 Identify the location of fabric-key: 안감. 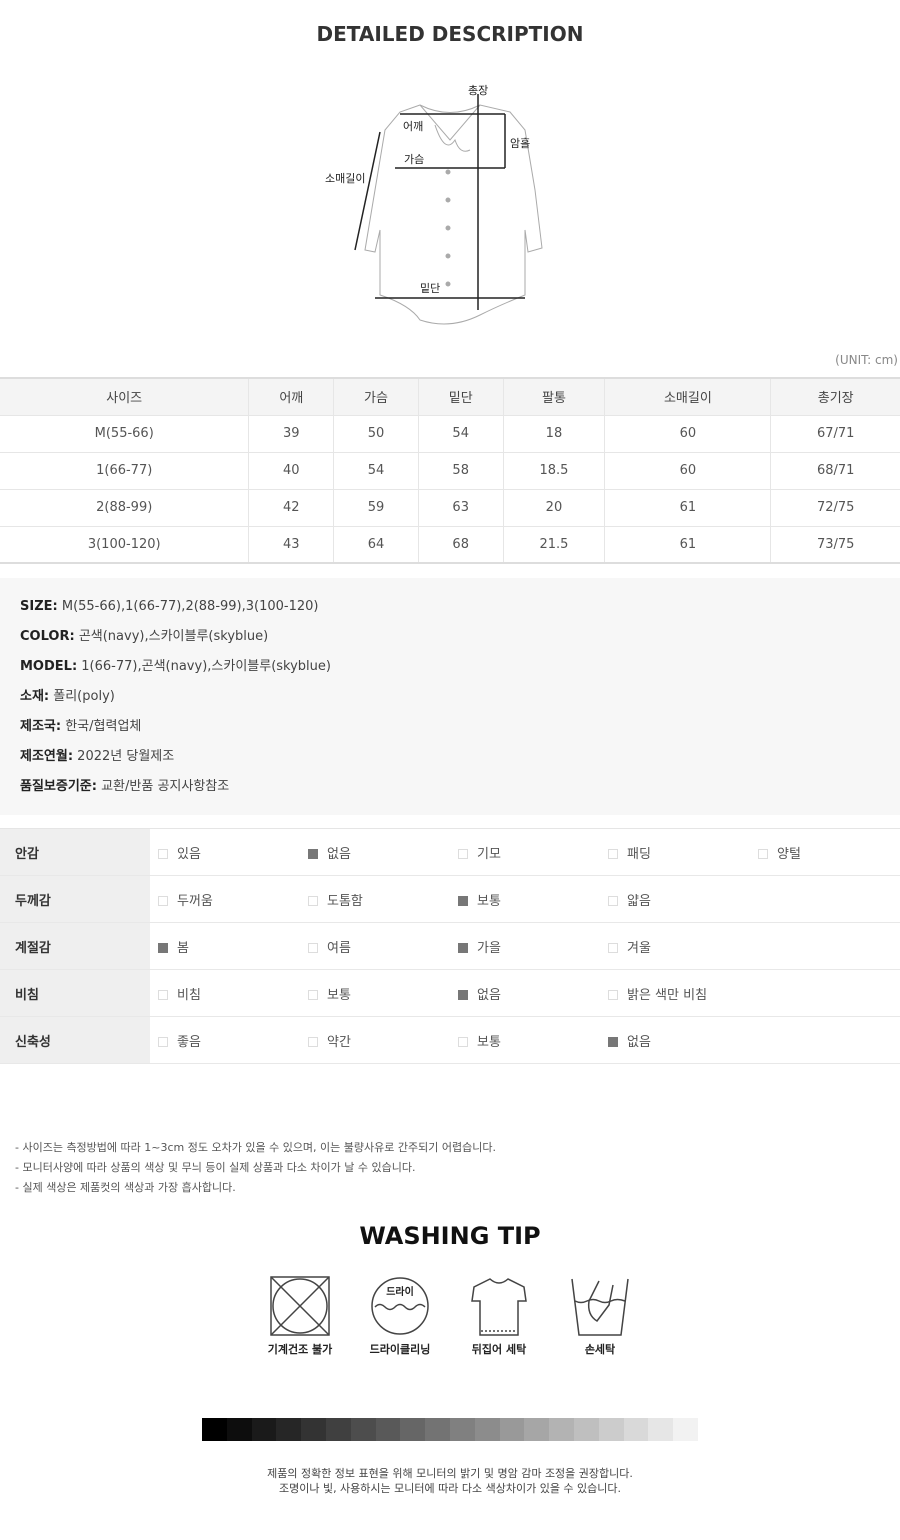
(75, 852).